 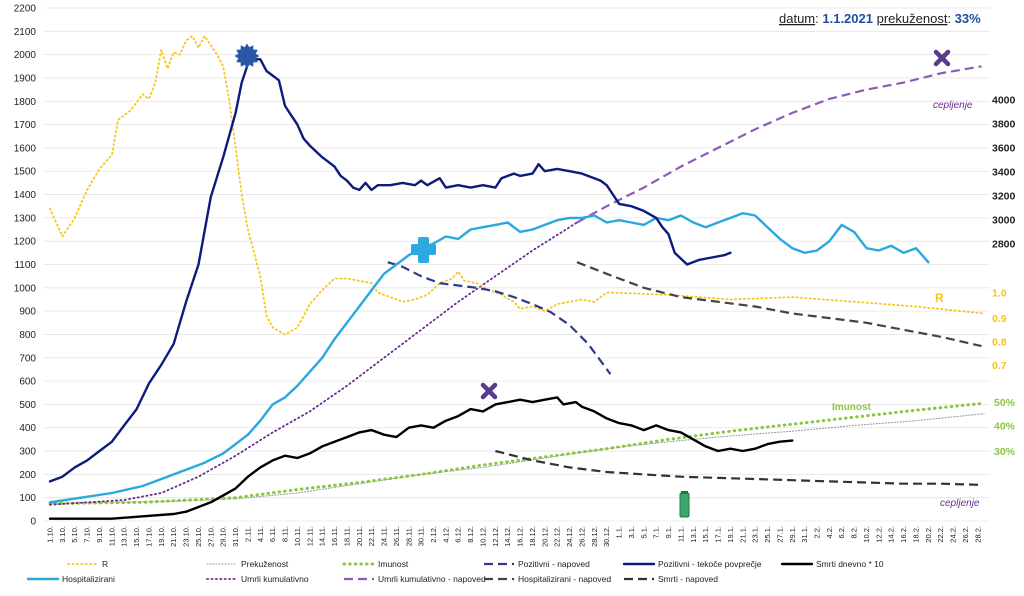 What do you see at coordinates (999, 293) in the screenshot?
I see `y-right-tick-r: 1.0` at bounding box center [999, 293].